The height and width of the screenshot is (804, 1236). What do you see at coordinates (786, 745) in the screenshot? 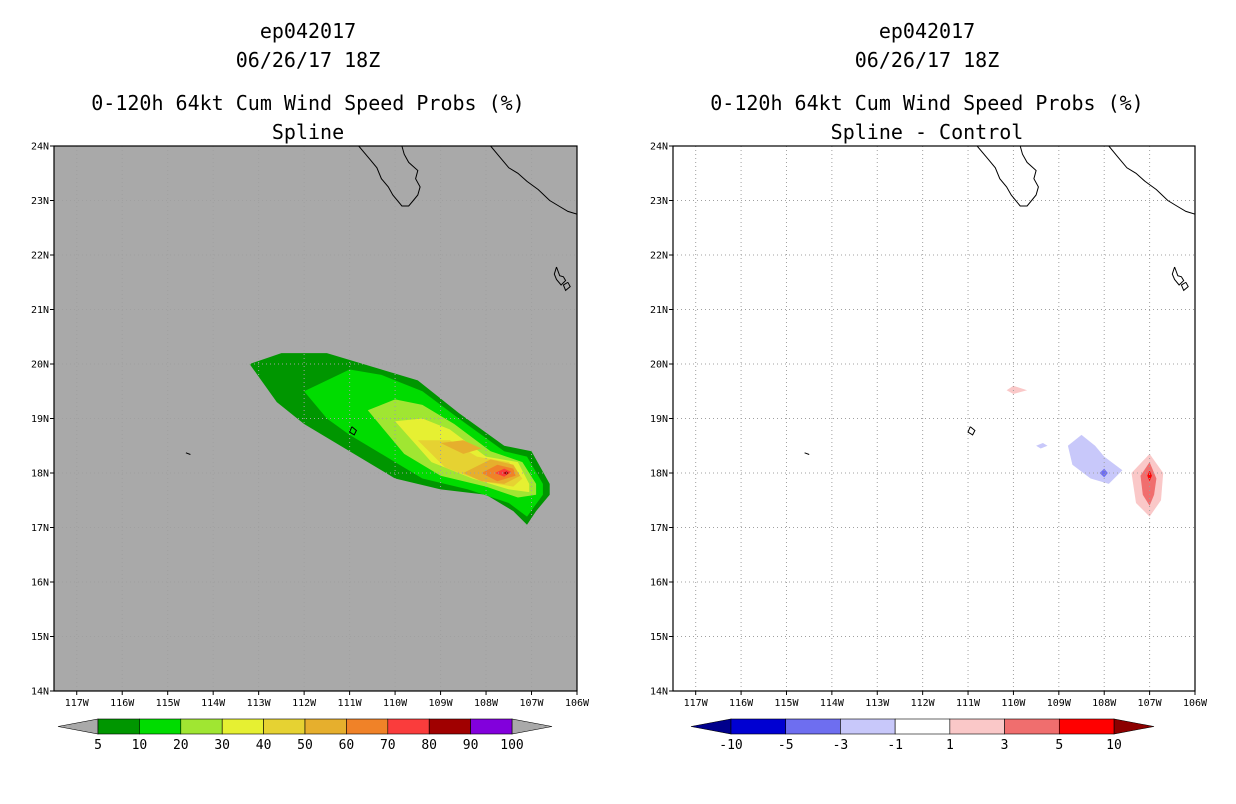
I see `right-colorbar-label-1: -5` at bounding box center [786, 745].